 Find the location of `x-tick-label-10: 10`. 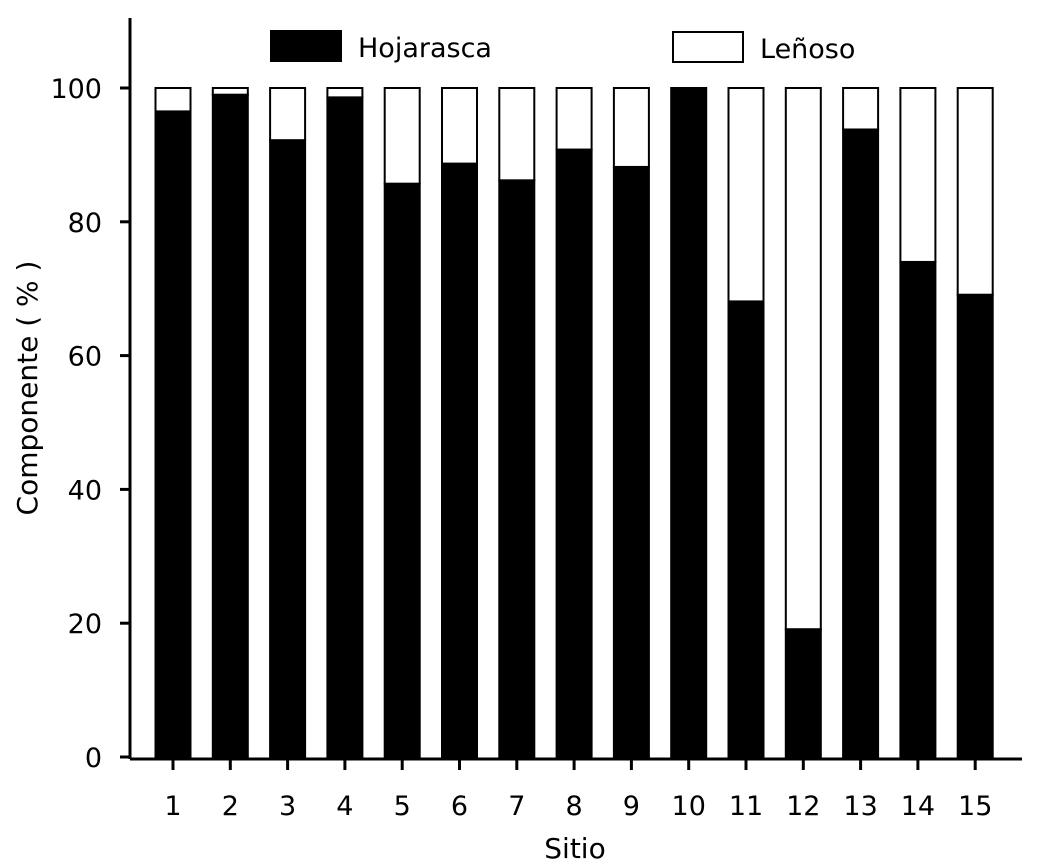

x-tick-label-10: 10 is located at coordinates (689, 806).